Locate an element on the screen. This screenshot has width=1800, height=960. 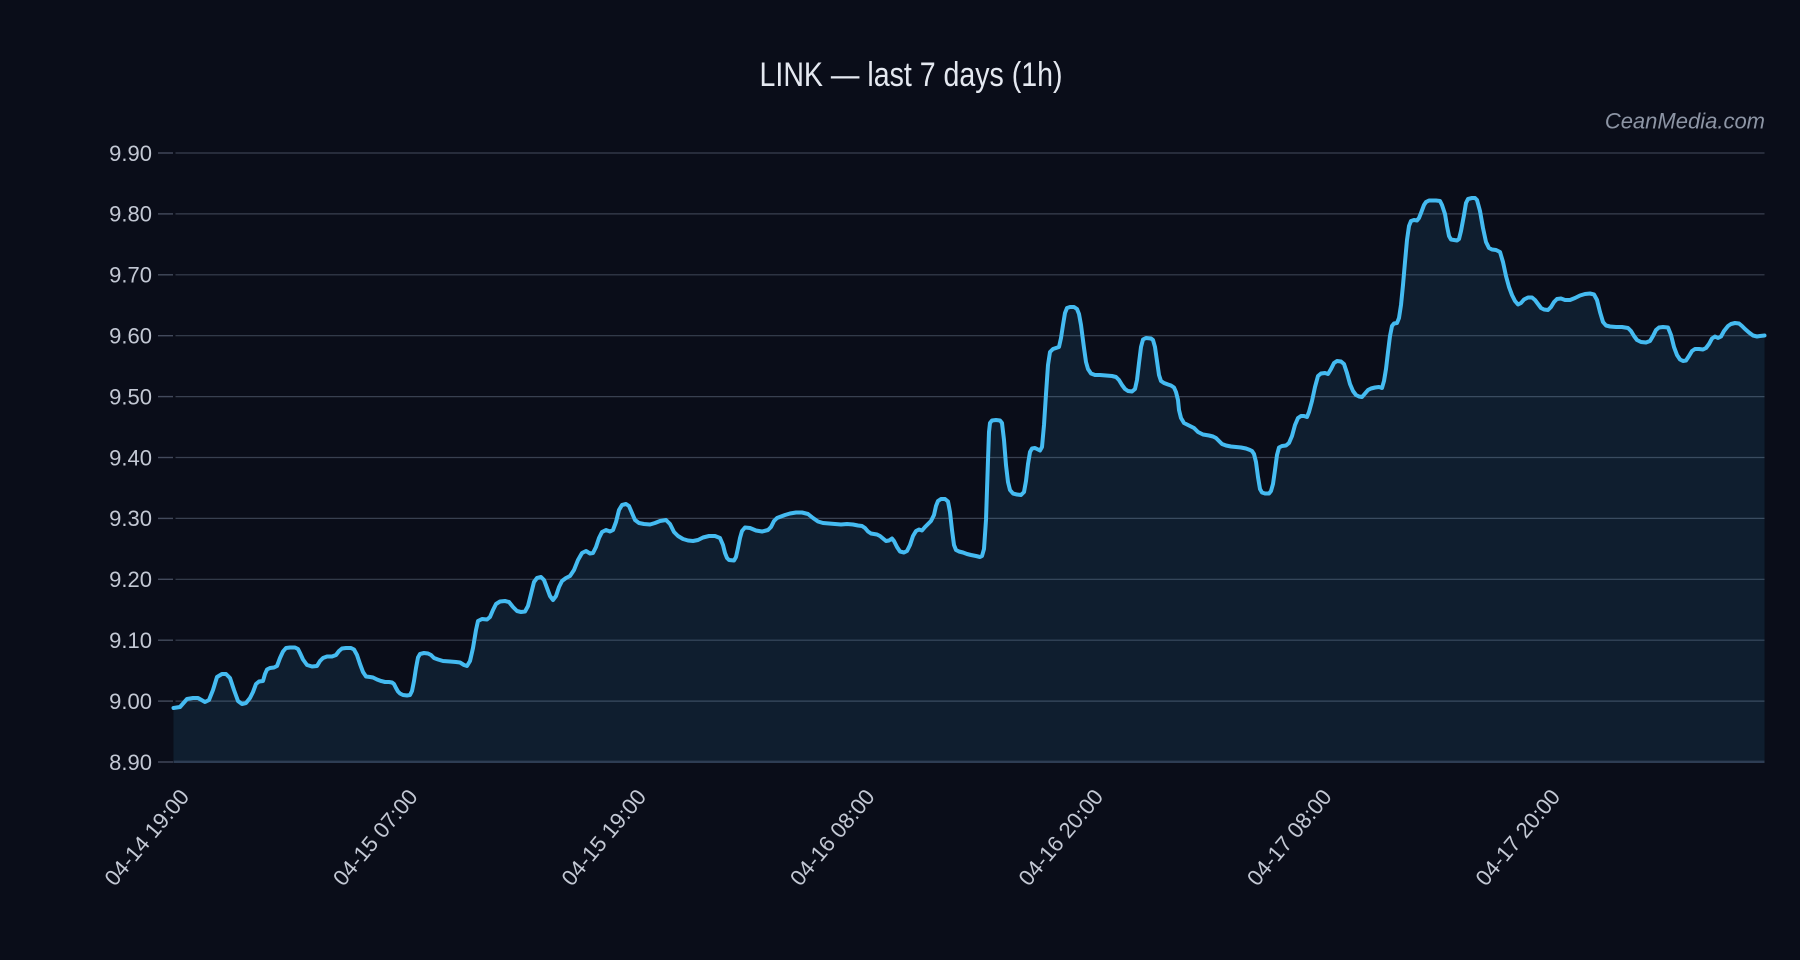
svg-text: 9.00 is located at coordinates (130, 701).